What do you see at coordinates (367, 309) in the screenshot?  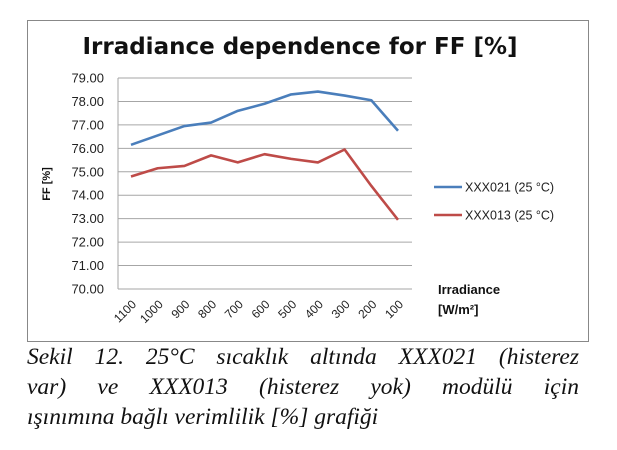 I see `x-tick-label: 200` at bounding box center [367, 309].